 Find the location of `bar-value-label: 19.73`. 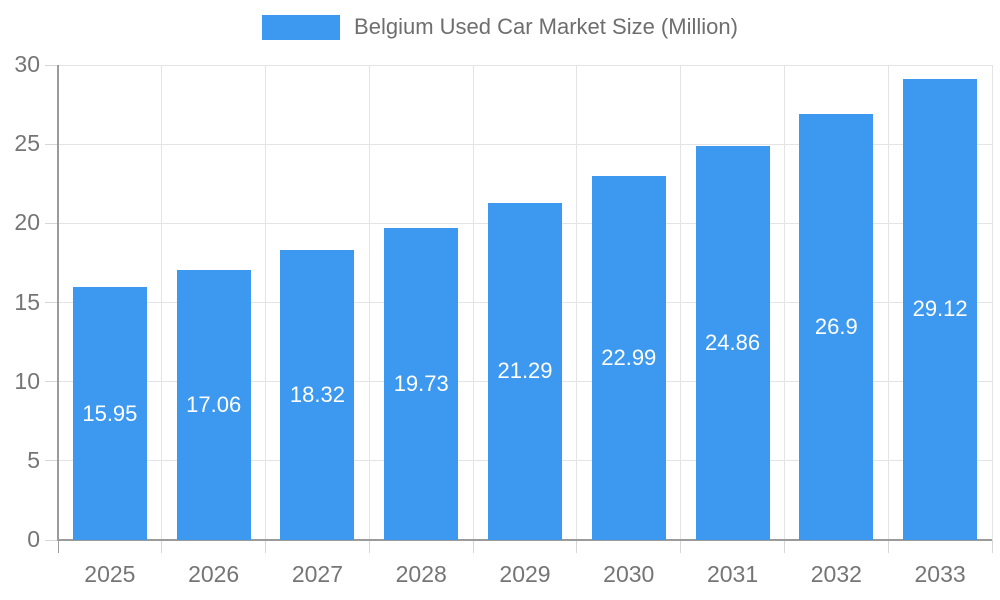

bar-value-label: 19.73 is located at coordinates (421, 383).